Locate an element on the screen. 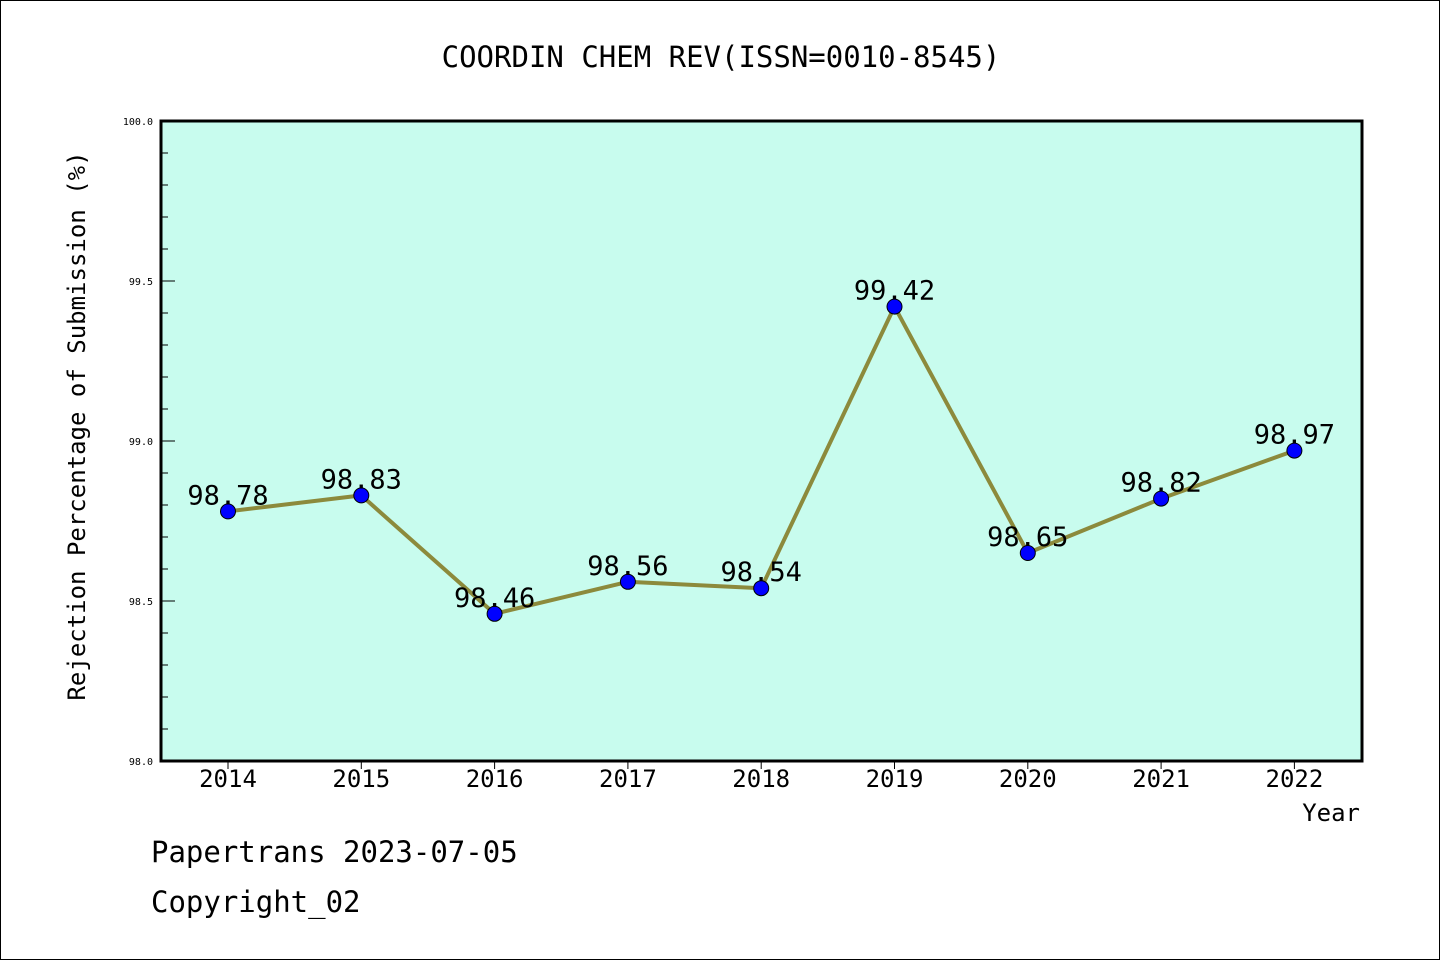 Image resolution: width=1440 pixels, height=961 pixels. data-label: 98.78 is located at coordinates (227, 495).